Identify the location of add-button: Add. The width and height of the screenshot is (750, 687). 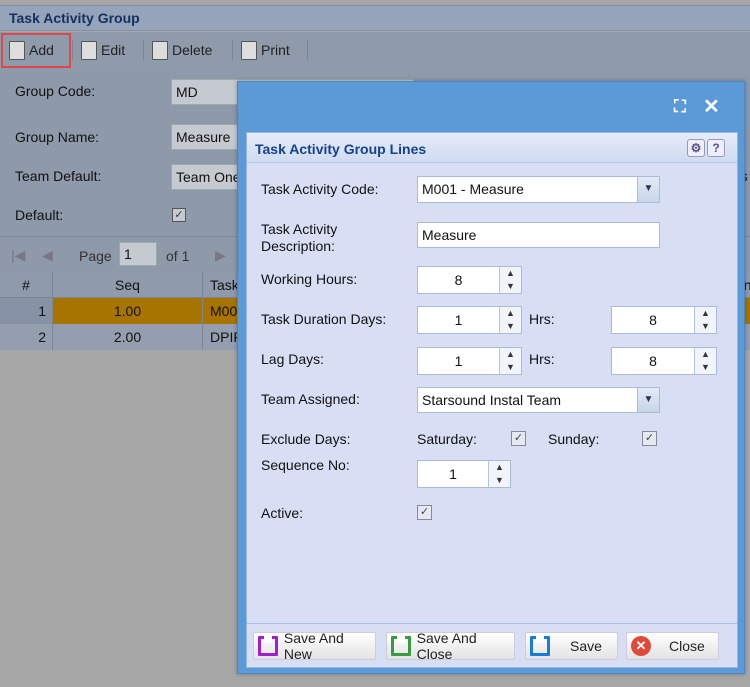
(31, 50).